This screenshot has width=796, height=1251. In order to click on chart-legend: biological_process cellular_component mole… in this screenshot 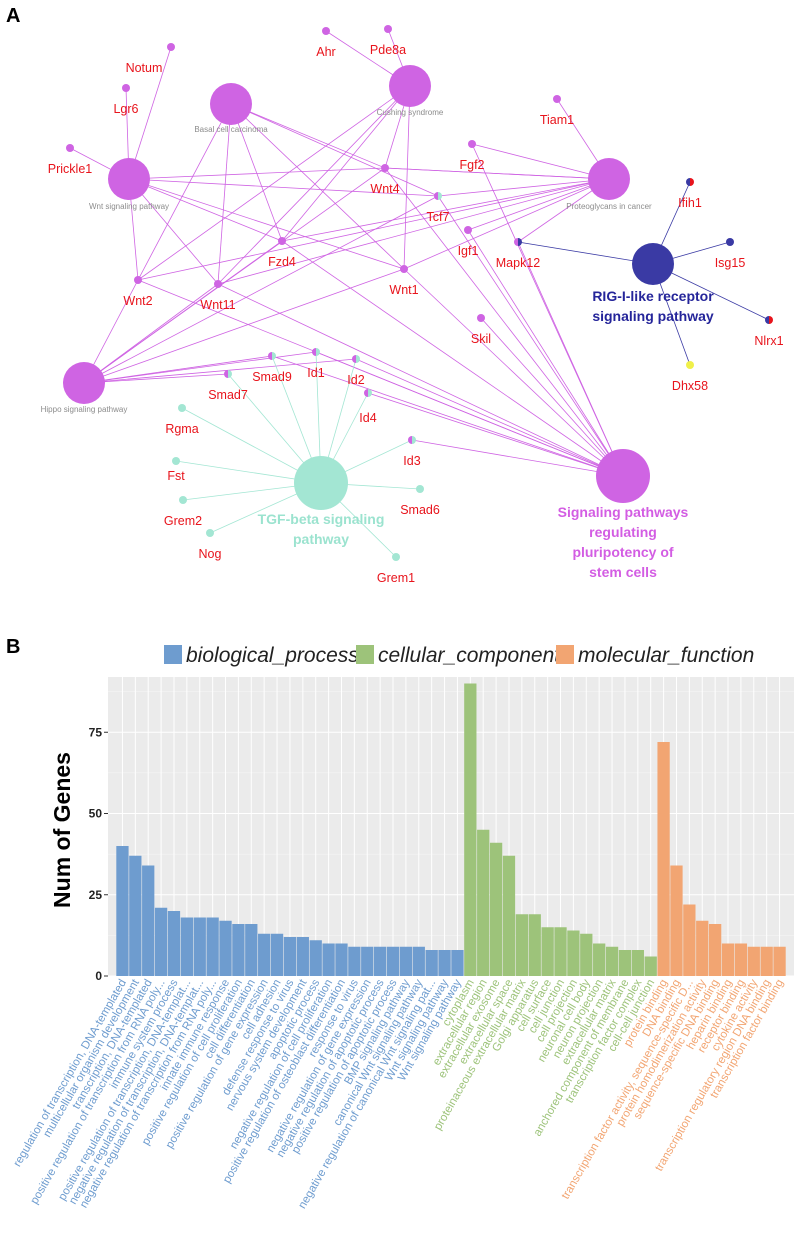, I will do `click(459, 655)`.